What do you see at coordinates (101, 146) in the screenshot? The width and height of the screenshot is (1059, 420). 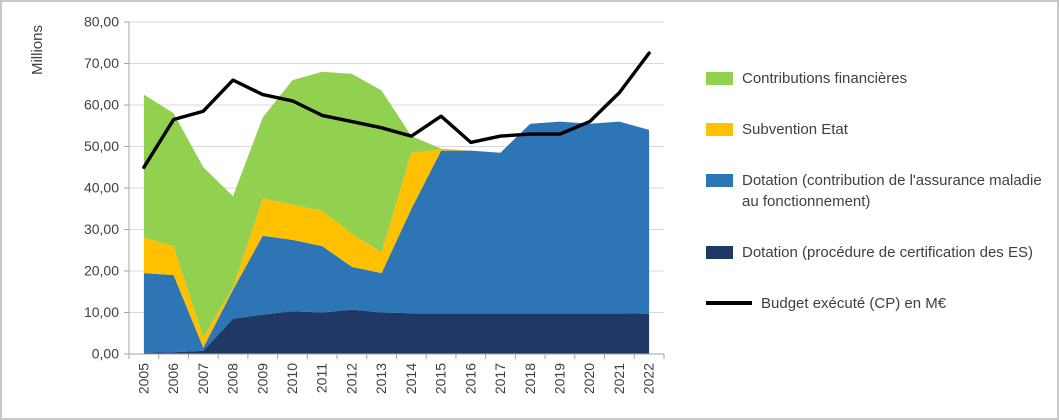 I see `svg-text: 50,00` at bounding box center [101, 146].